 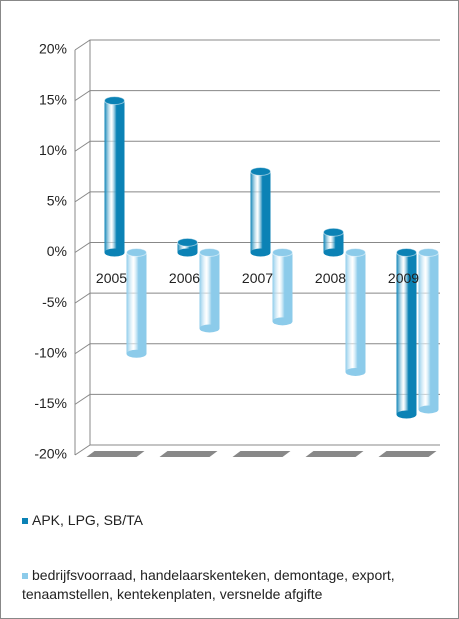 What do you see at coordinates (50, 352) in the screenshot?
I see `y-tick-label: -10%` at bounding box center [50, 352].